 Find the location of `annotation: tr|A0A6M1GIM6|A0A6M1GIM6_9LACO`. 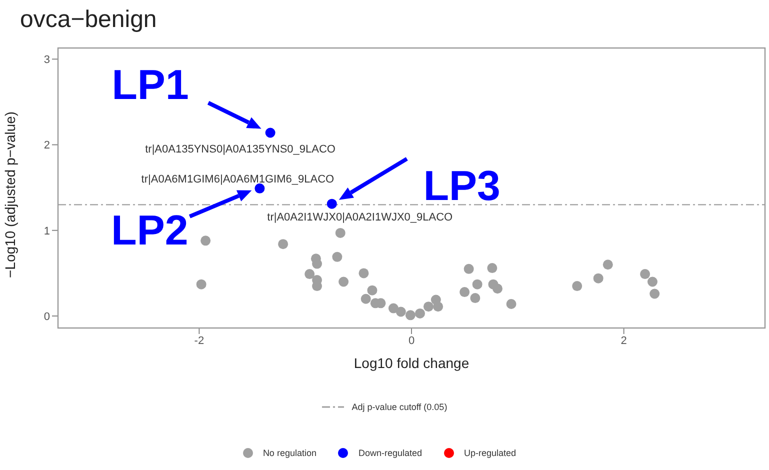

annotation: tr|A0A6M1GIM6|A0A6M1GIM6_9LACO is located at coordinates (238, 179).